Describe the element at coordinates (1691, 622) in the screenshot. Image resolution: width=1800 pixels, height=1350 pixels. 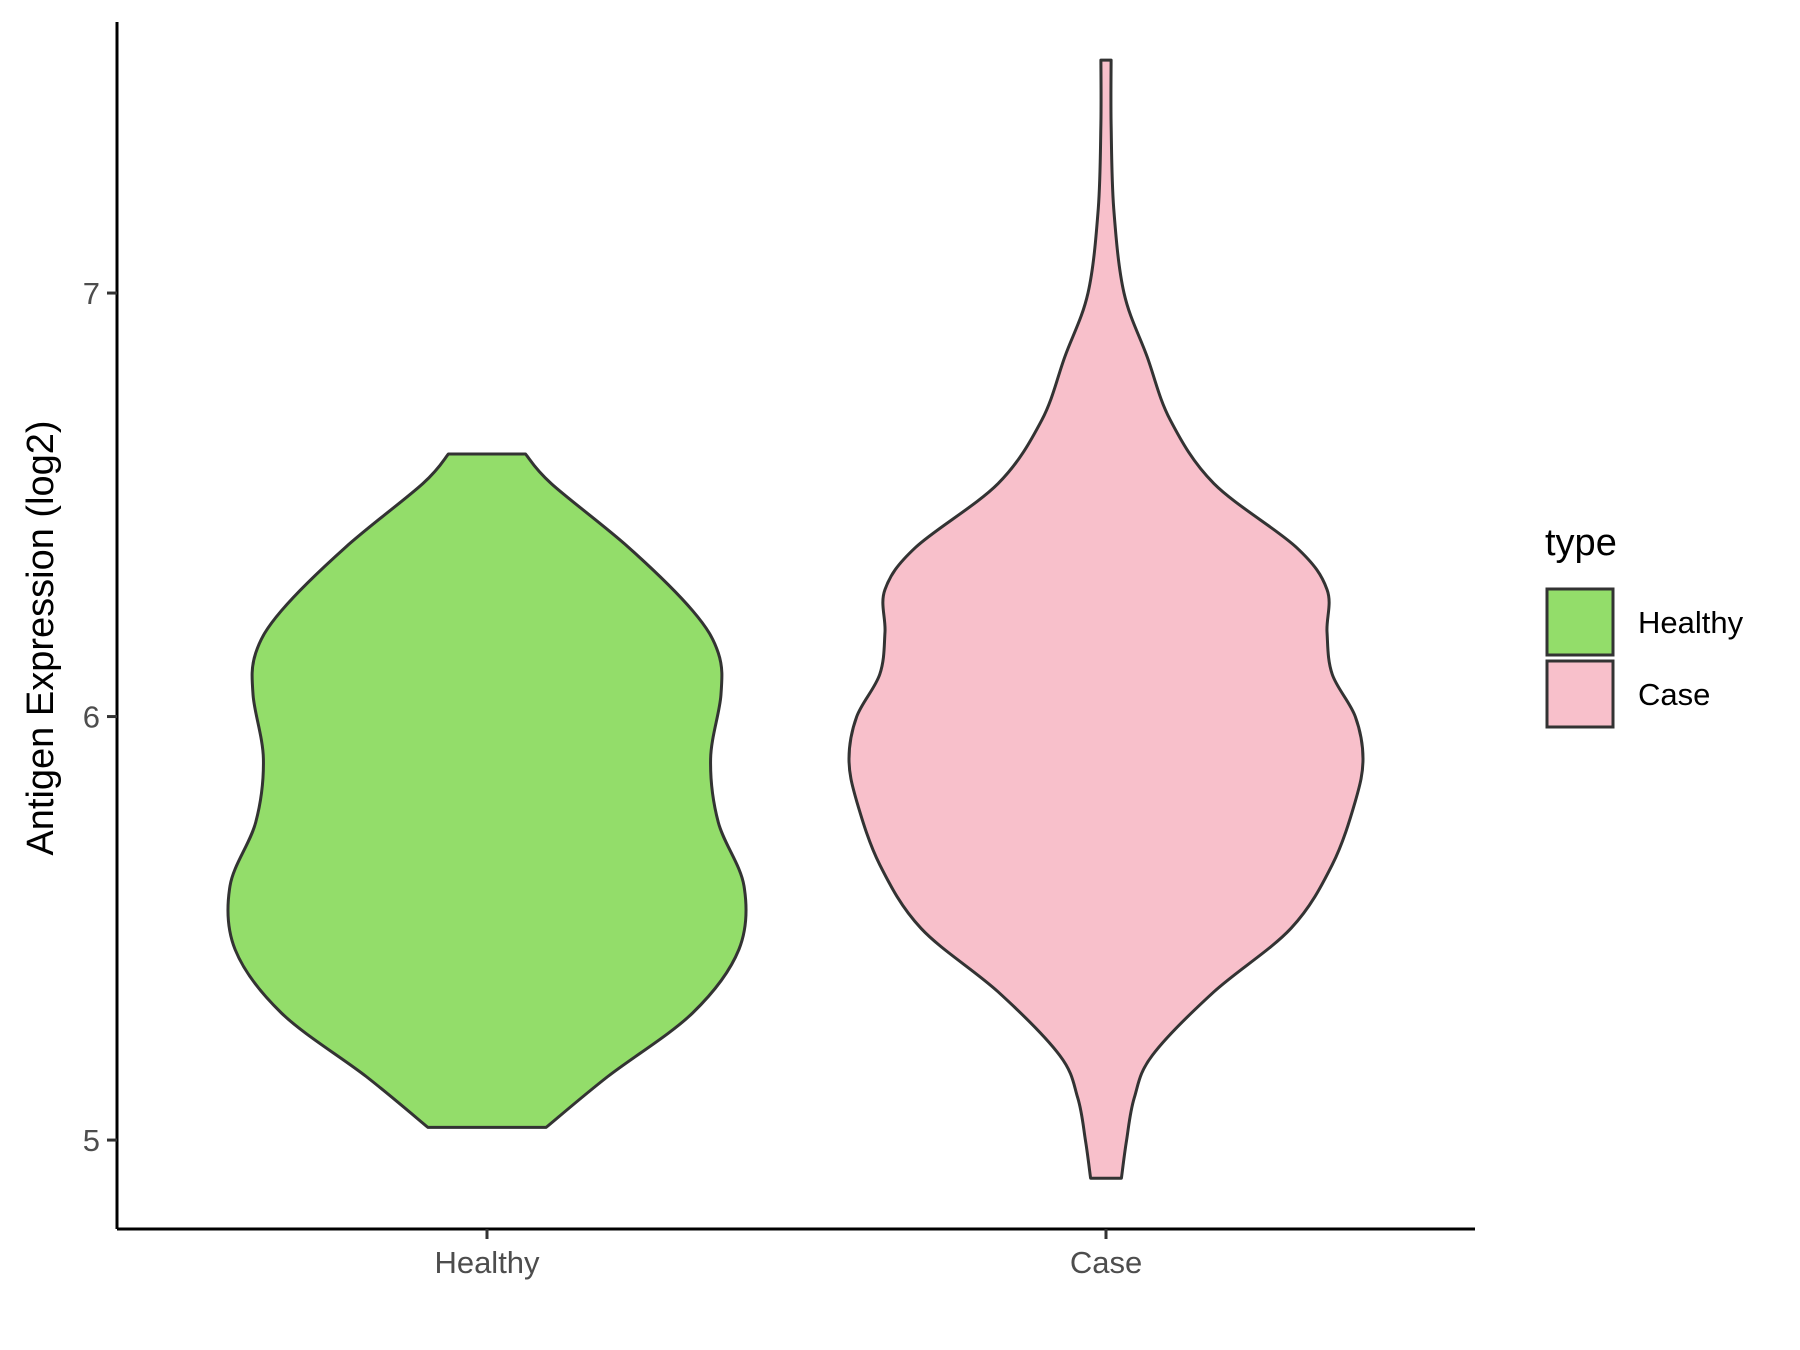
I see `legend-label-healthy: Healthy` at that location.